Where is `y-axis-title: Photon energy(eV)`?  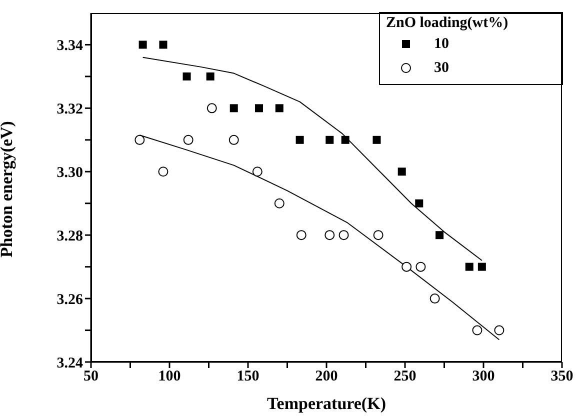
y-axis-title: Photon energy(eV) is located at coordinates (8, 189).